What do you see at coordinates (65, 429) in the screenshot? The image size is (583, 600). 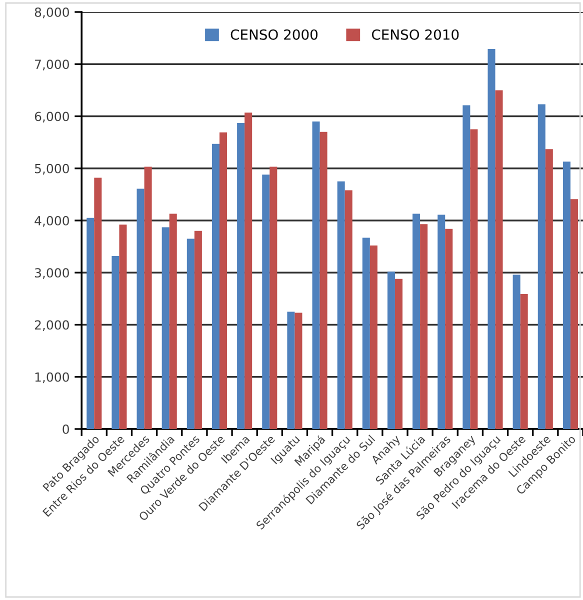 I see `y-tick-label: 0` at bounding box center [65, 429].